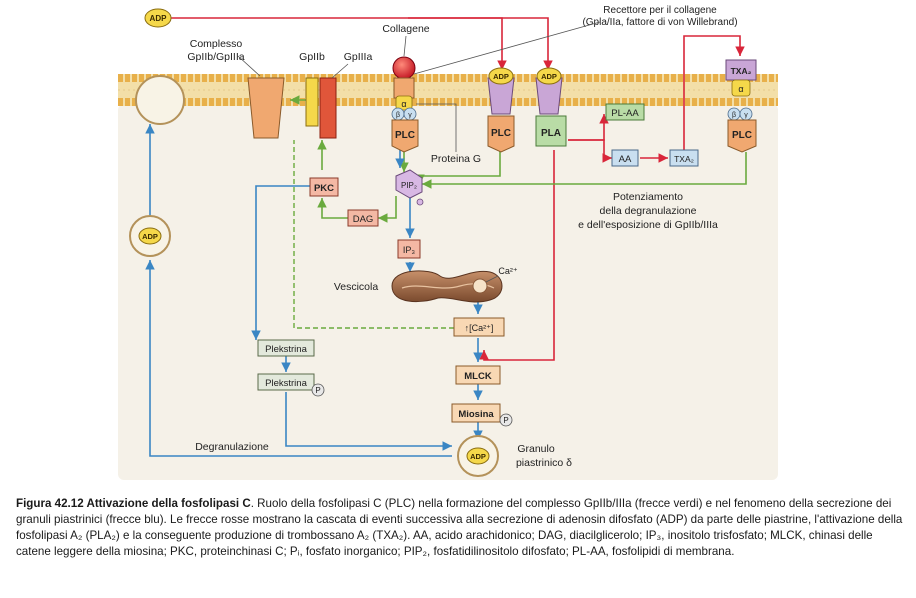  Describe the element at coordinates (536, 449) in the screenshot. I see `granulo-label-1: Granulo` at that location.